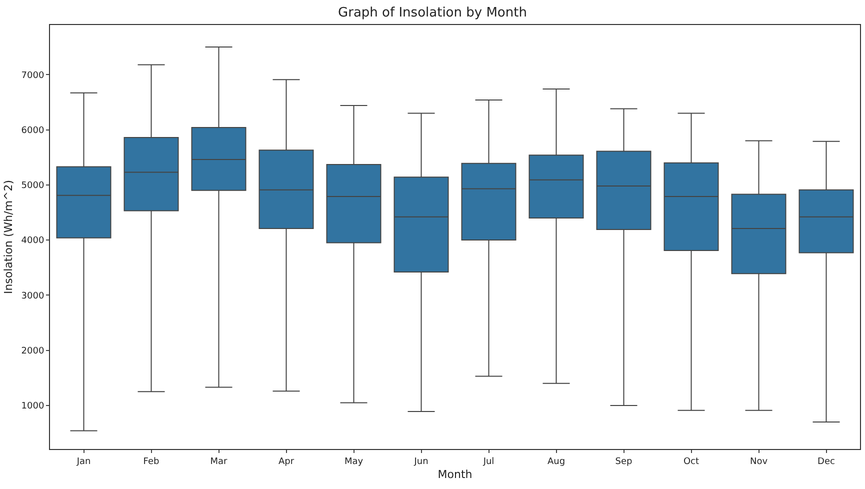 This screenshot has height=489, width=865. Describe the element at coordinates (32, 75) in the screenshot. I see `y-tick-label: 7000` at that location.